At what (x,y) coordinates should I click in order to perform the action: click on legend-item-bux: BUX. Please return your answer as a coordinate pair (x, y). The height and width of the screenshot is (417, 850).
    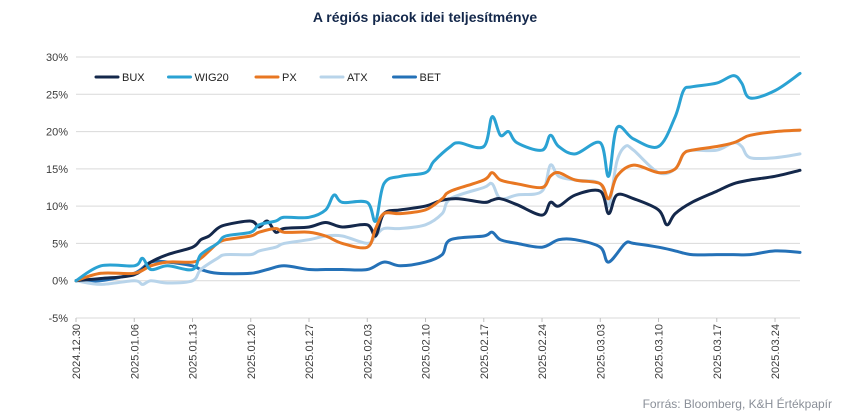
    Looking at the image, I should click on (119, 78).